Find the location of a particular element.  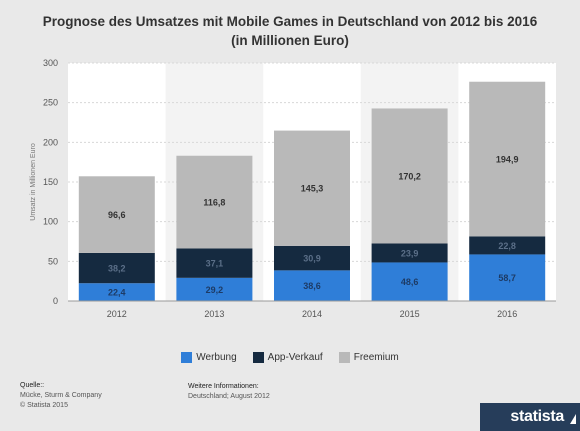

y-tick-label: 300 is located at coordinates (50, 63).